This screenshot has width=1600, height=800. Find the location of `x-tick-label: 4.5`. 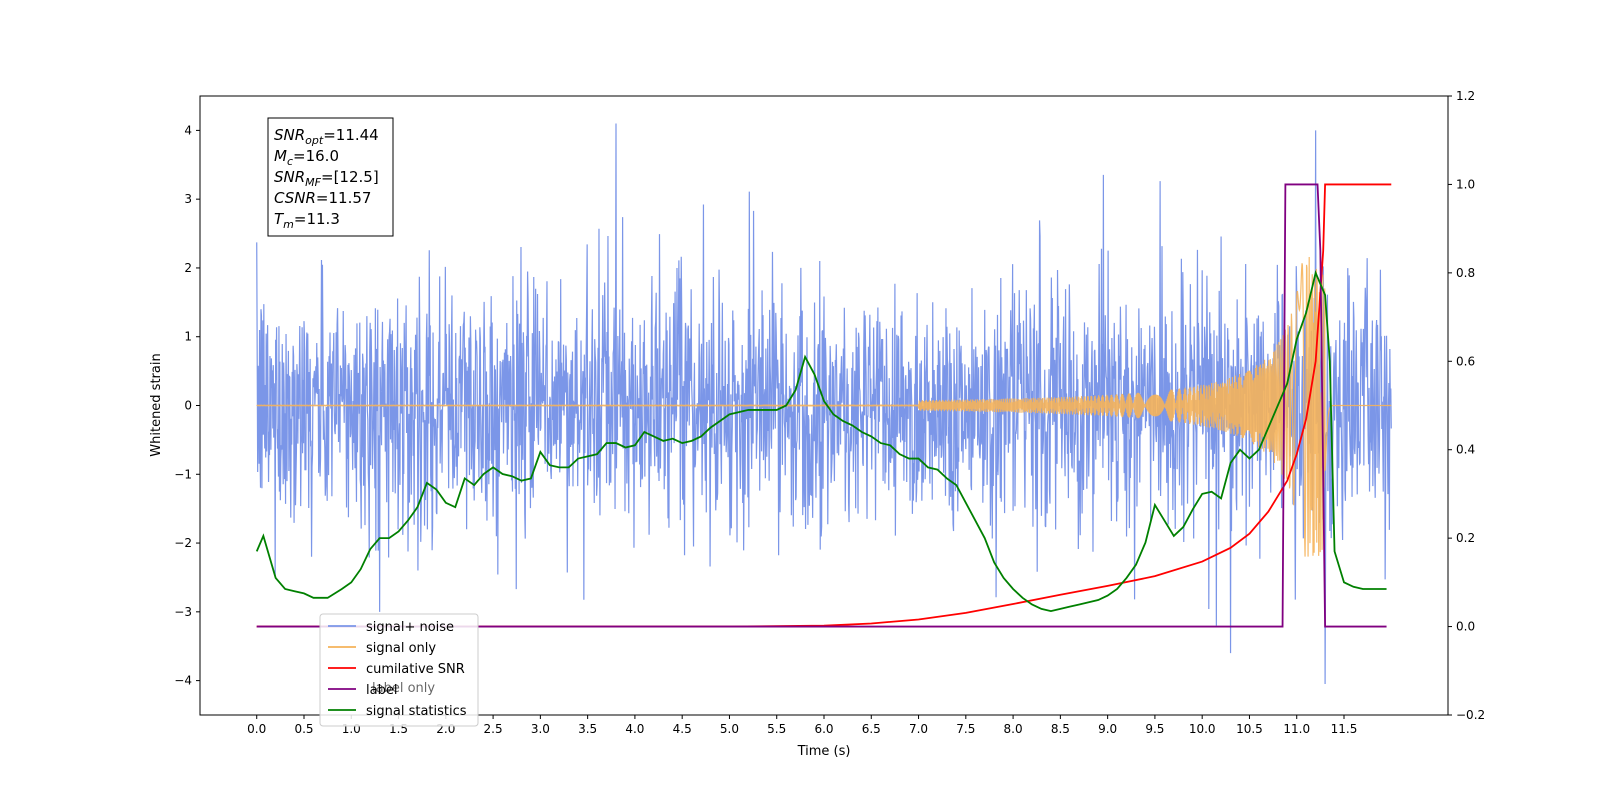

x-tick-label: 4.5 is located at coordinates (682, 729).